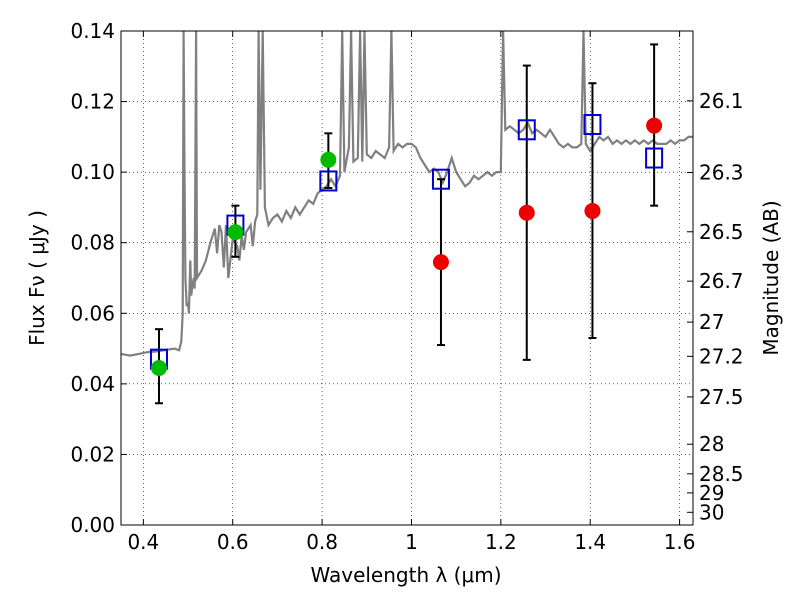 Image resolution: width=800 pixels, height=604 pixels. Describe the element at coordinates (92, 102) in the screenshot. I see `y-tick-label: 0.12` at that location.